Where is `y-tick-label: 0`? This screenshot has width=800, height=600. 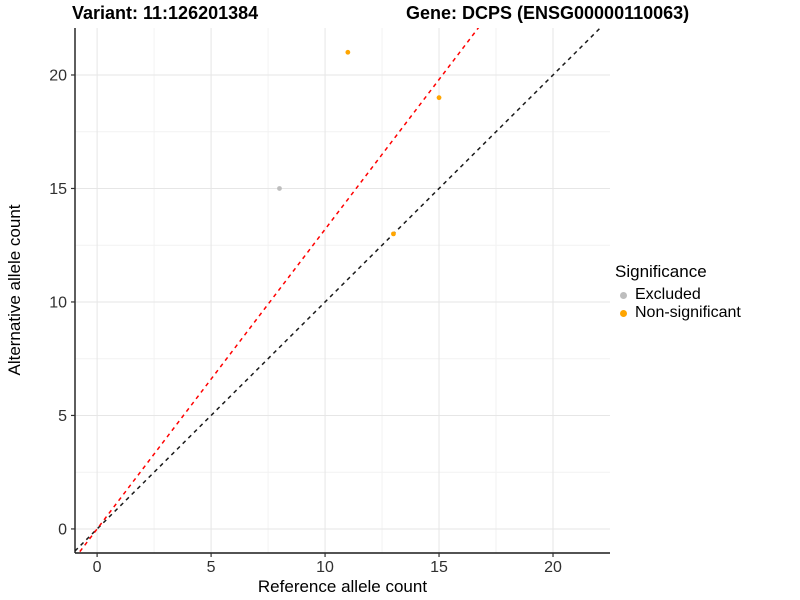
y-tick-label: 0 is located at coordinates (62, 529).